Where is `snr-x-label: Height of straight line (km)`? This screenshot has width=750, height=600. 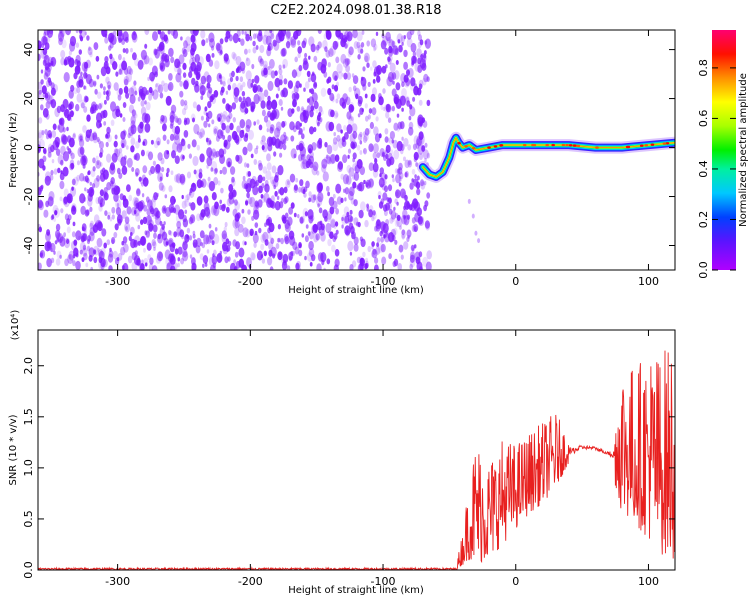
snr-x-label: Height of straight line (km) is located at coordinates (356, 590).